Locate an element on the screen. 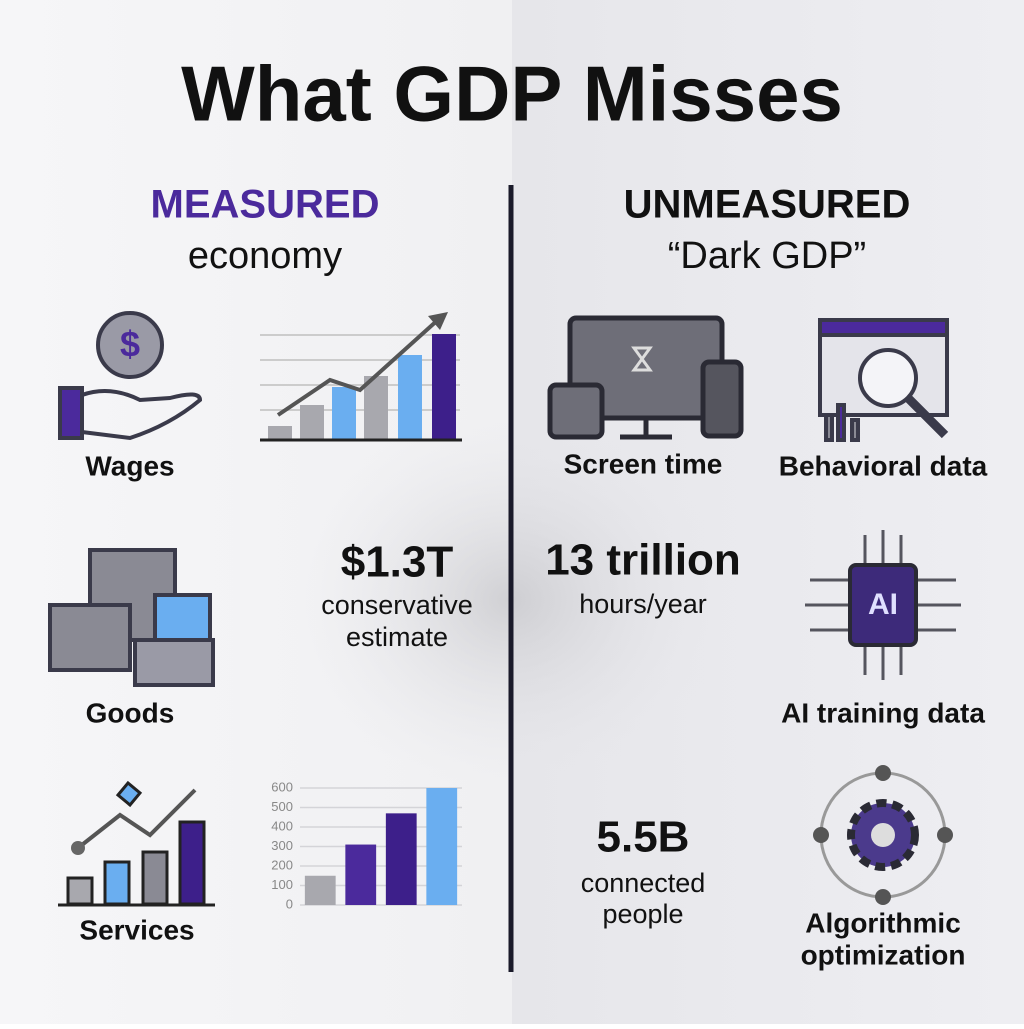 The width and height of the screenshot is (1024, 1029). growth-chart-icon is located at coordinates (361, 377).